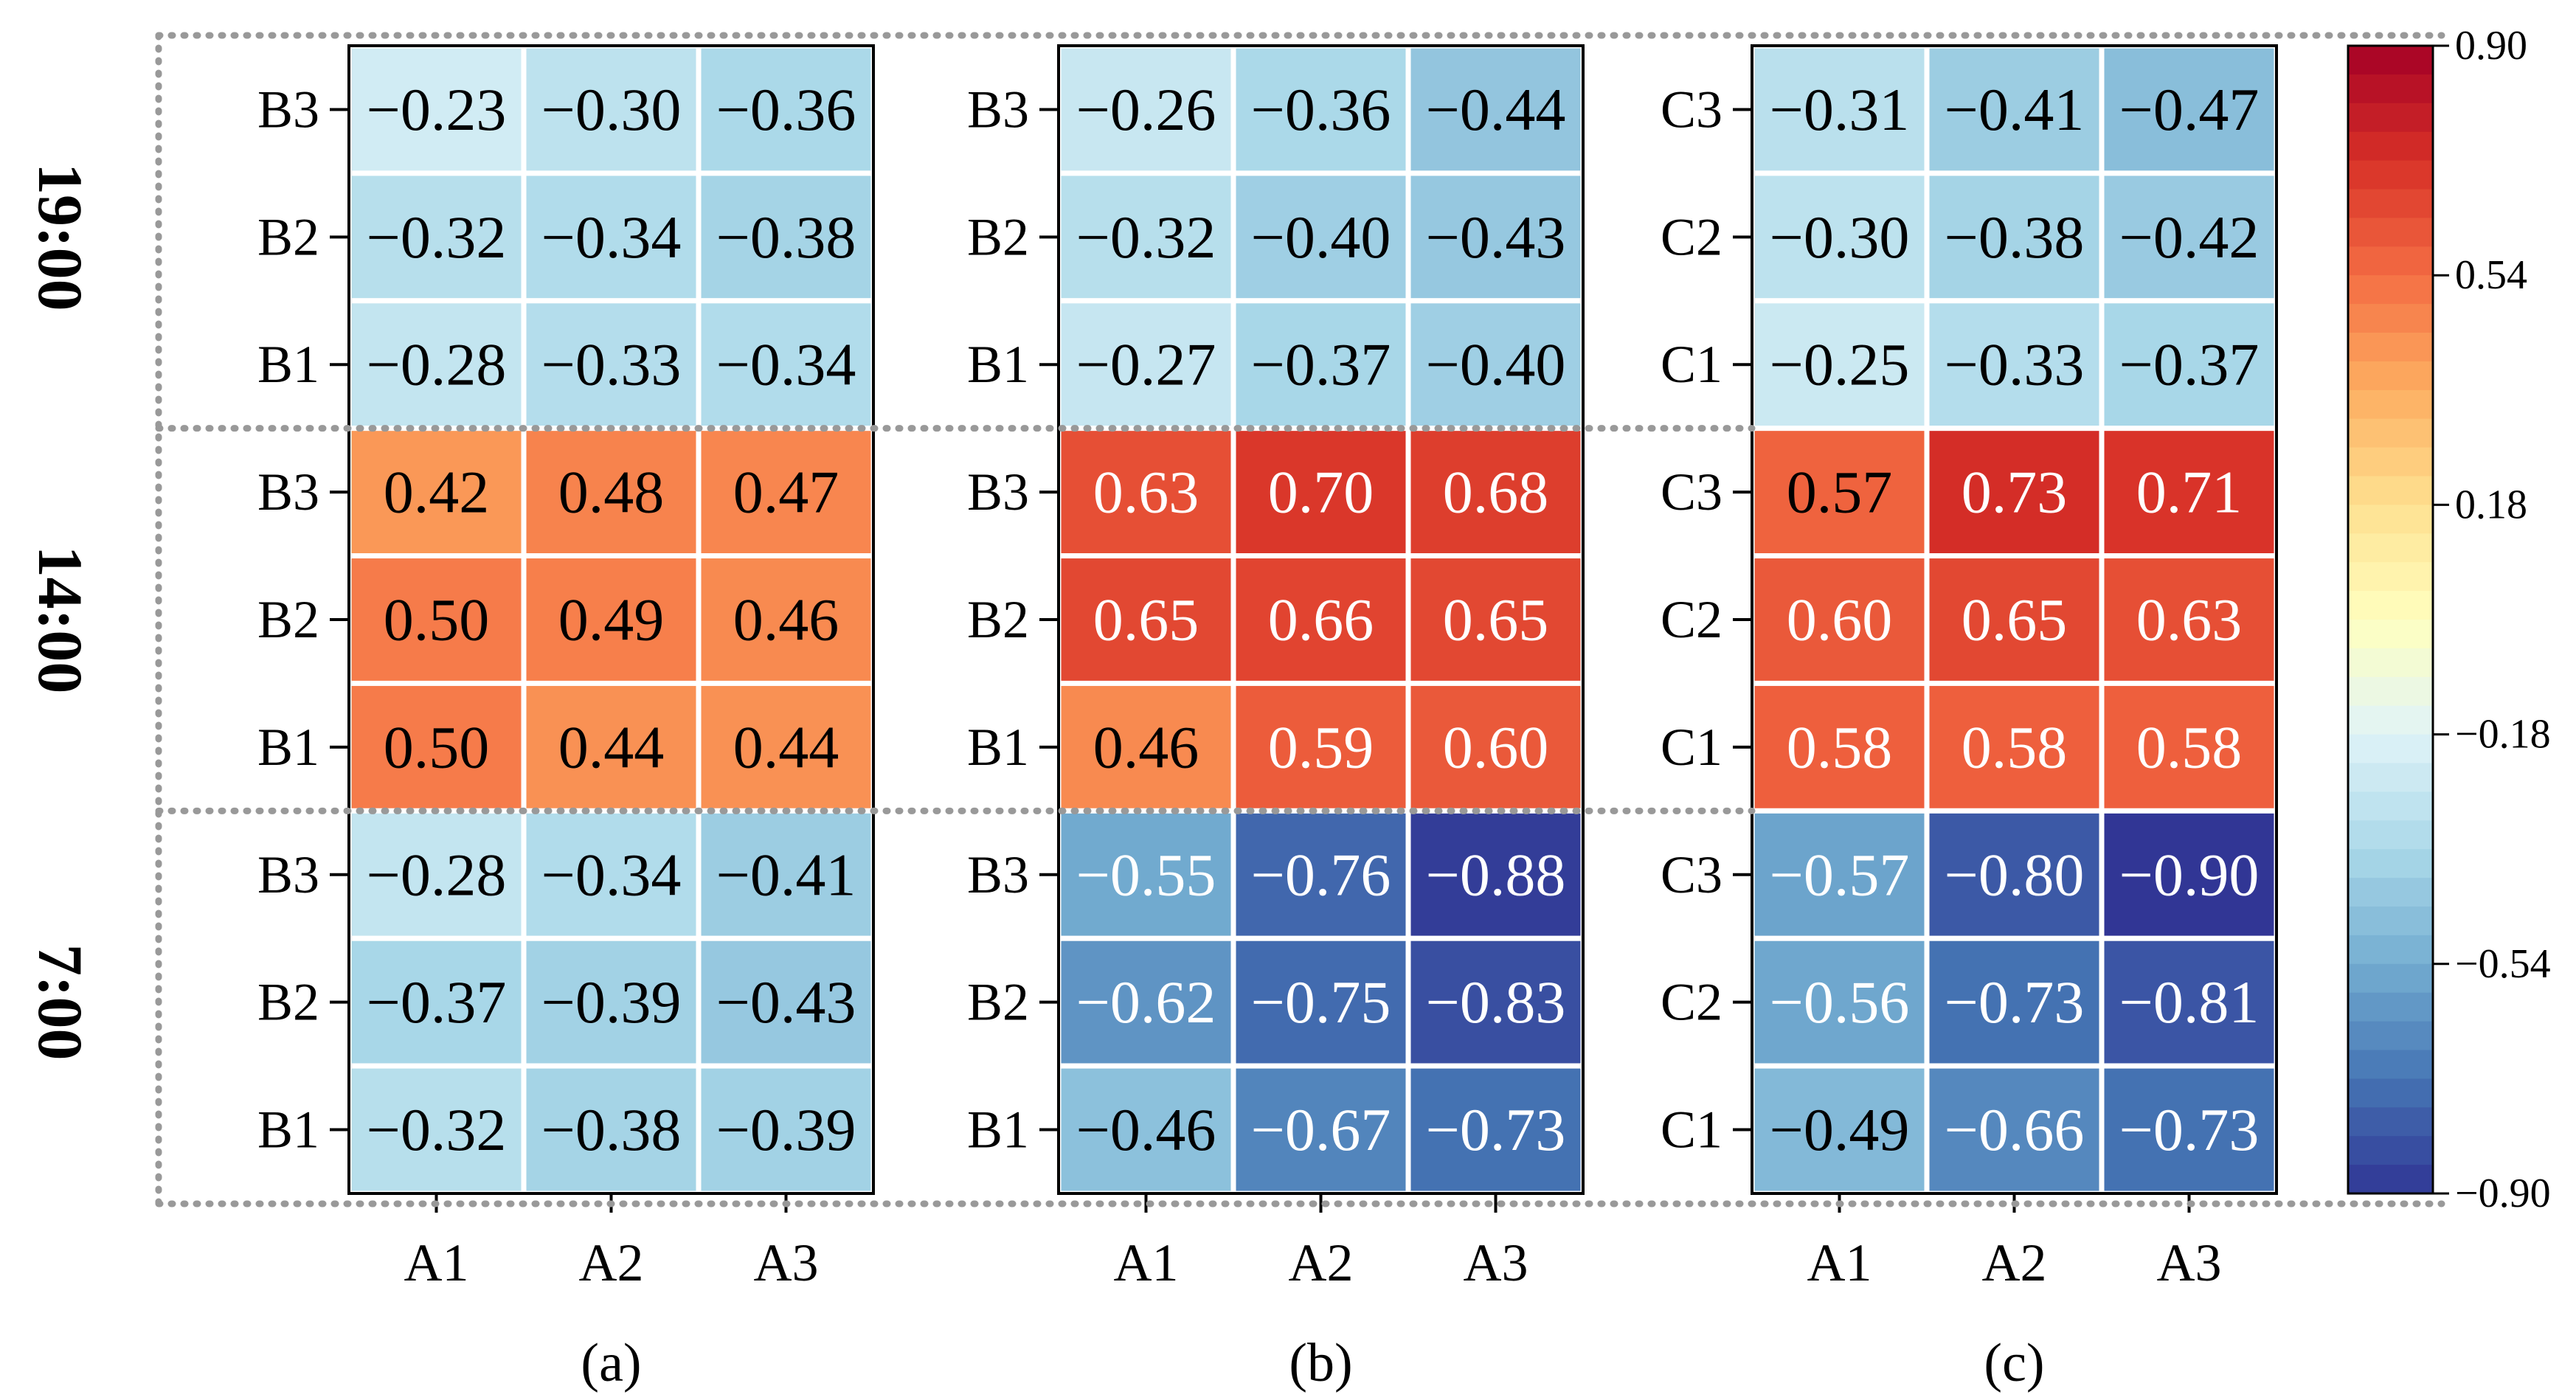 Image resolution: width=2576 pixels, height=1400 pixels. What do you see at coordinates (1691, 1002) in the screenshot?
I see `y-tick-label: C2` at bounding box center [1691, 1002].